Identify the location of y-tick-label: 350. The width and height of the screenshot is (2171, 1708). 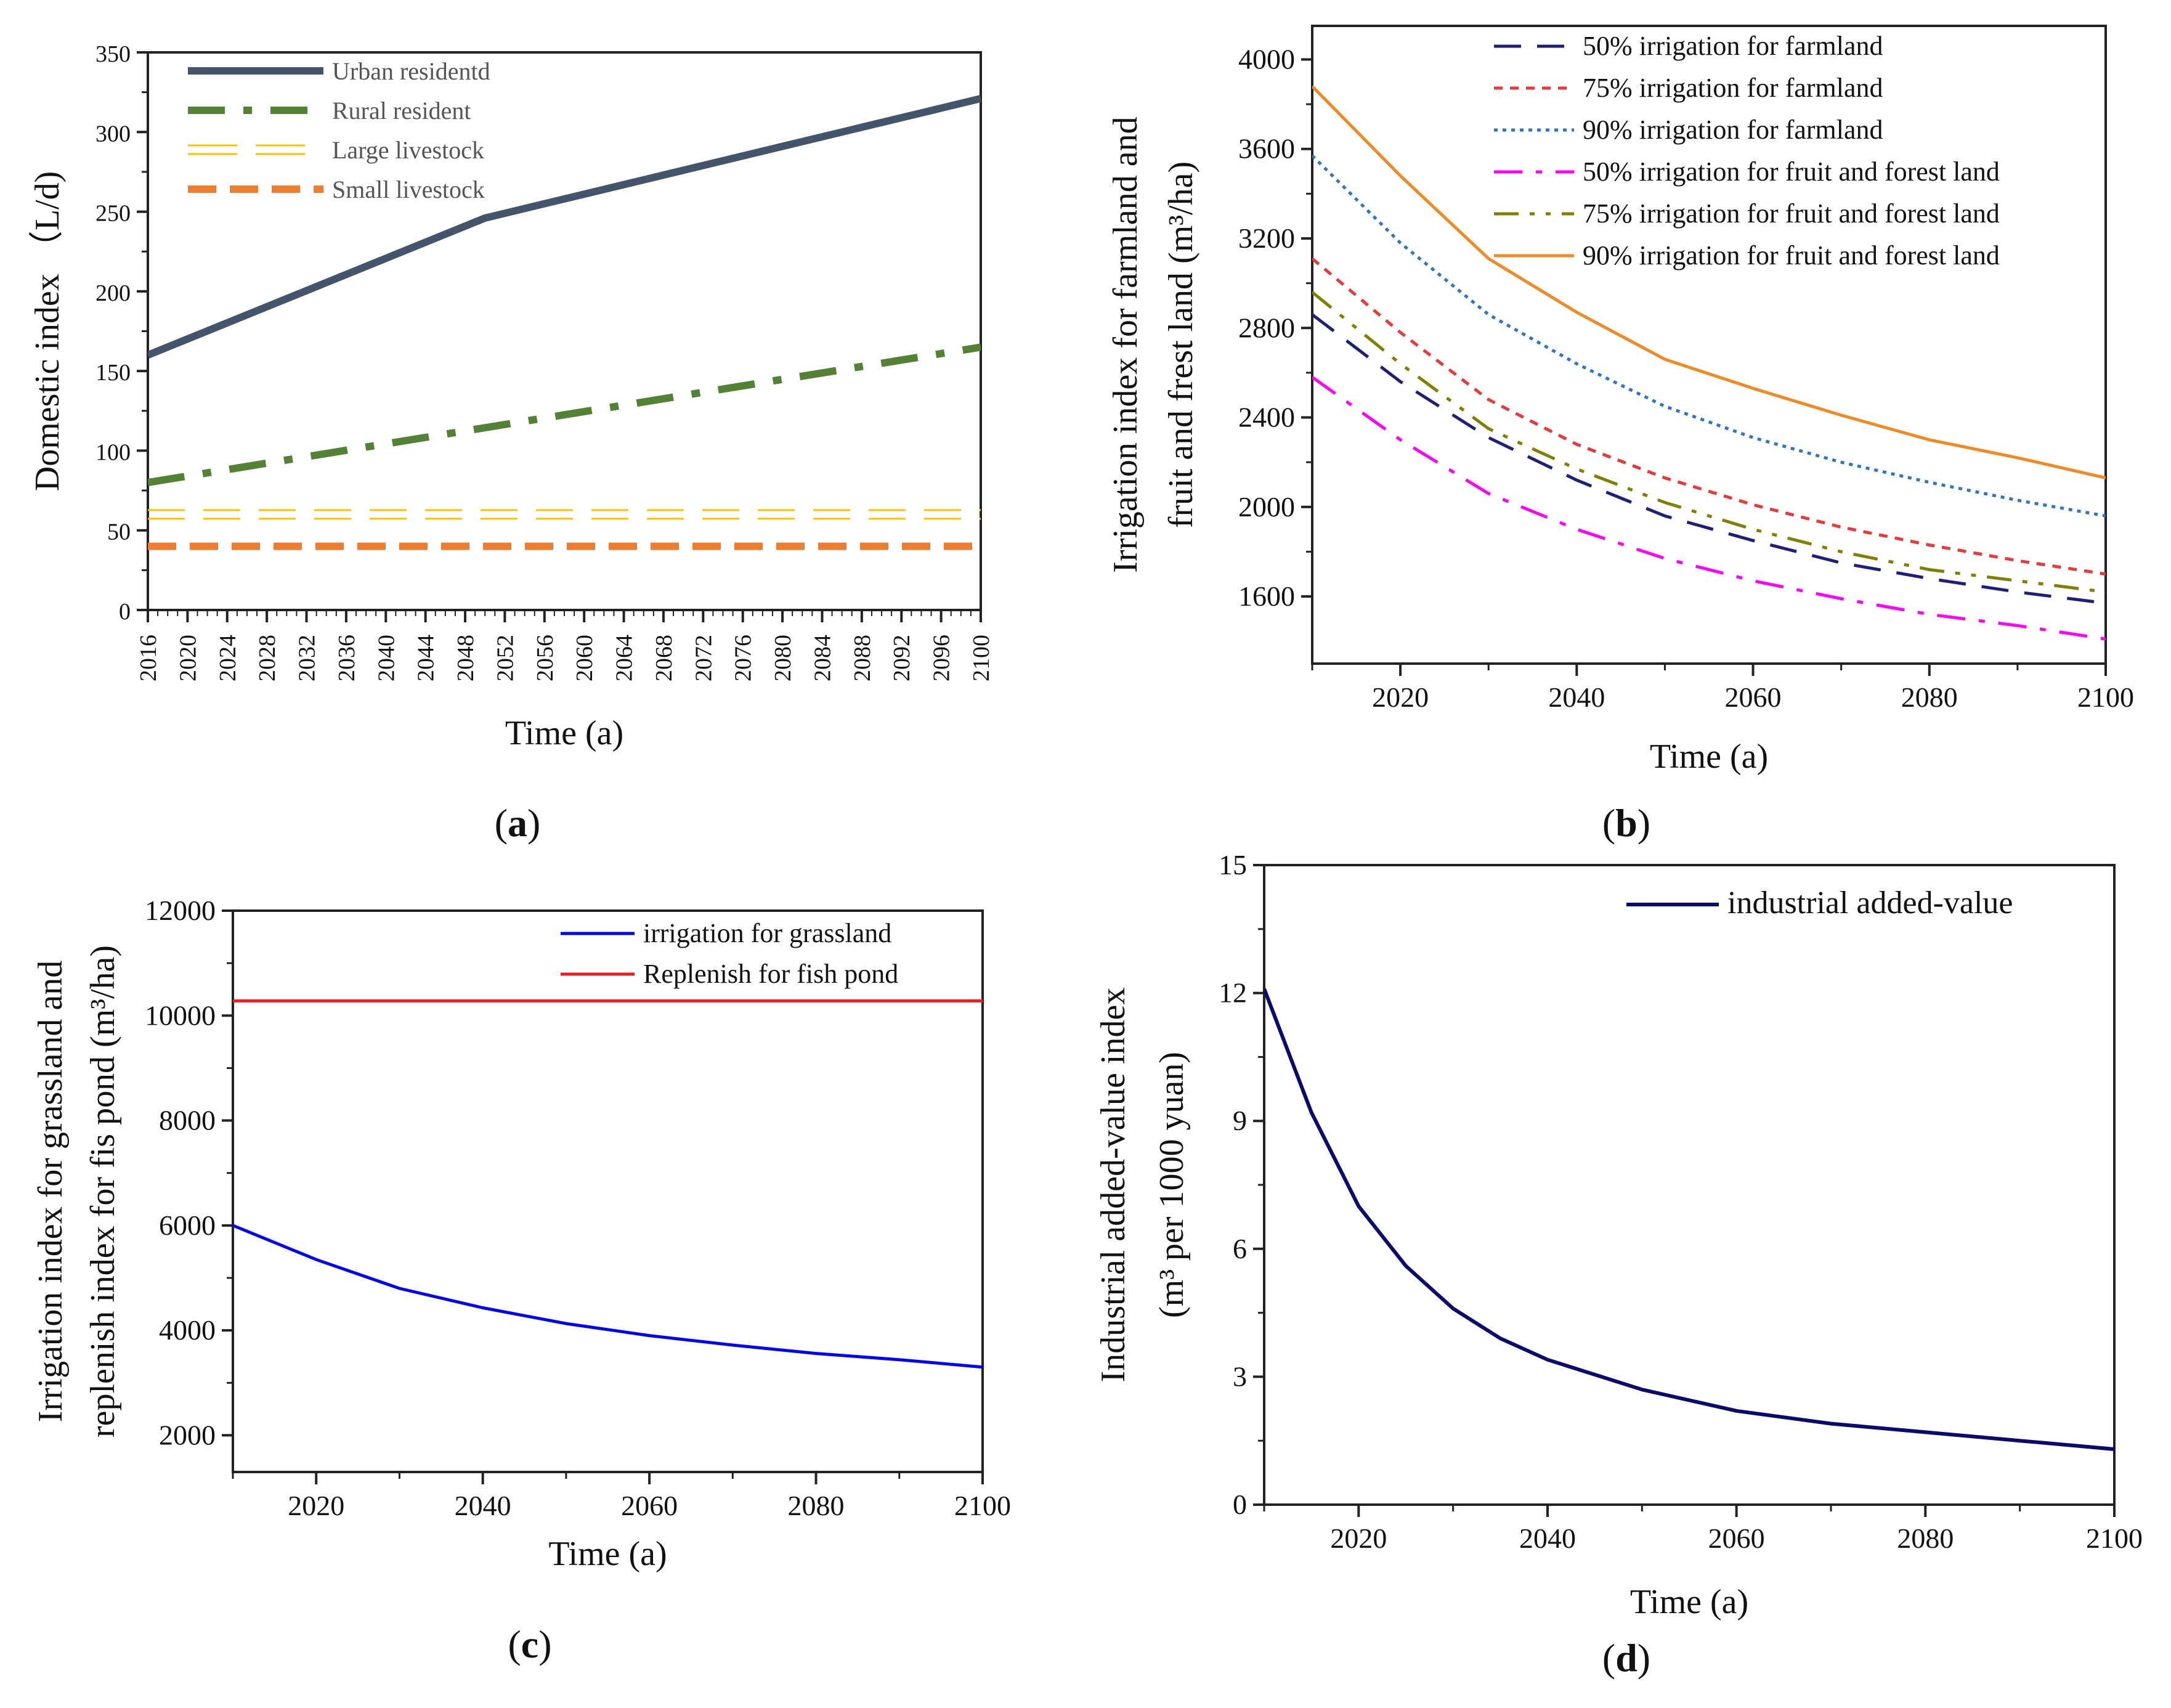
(113, 54).